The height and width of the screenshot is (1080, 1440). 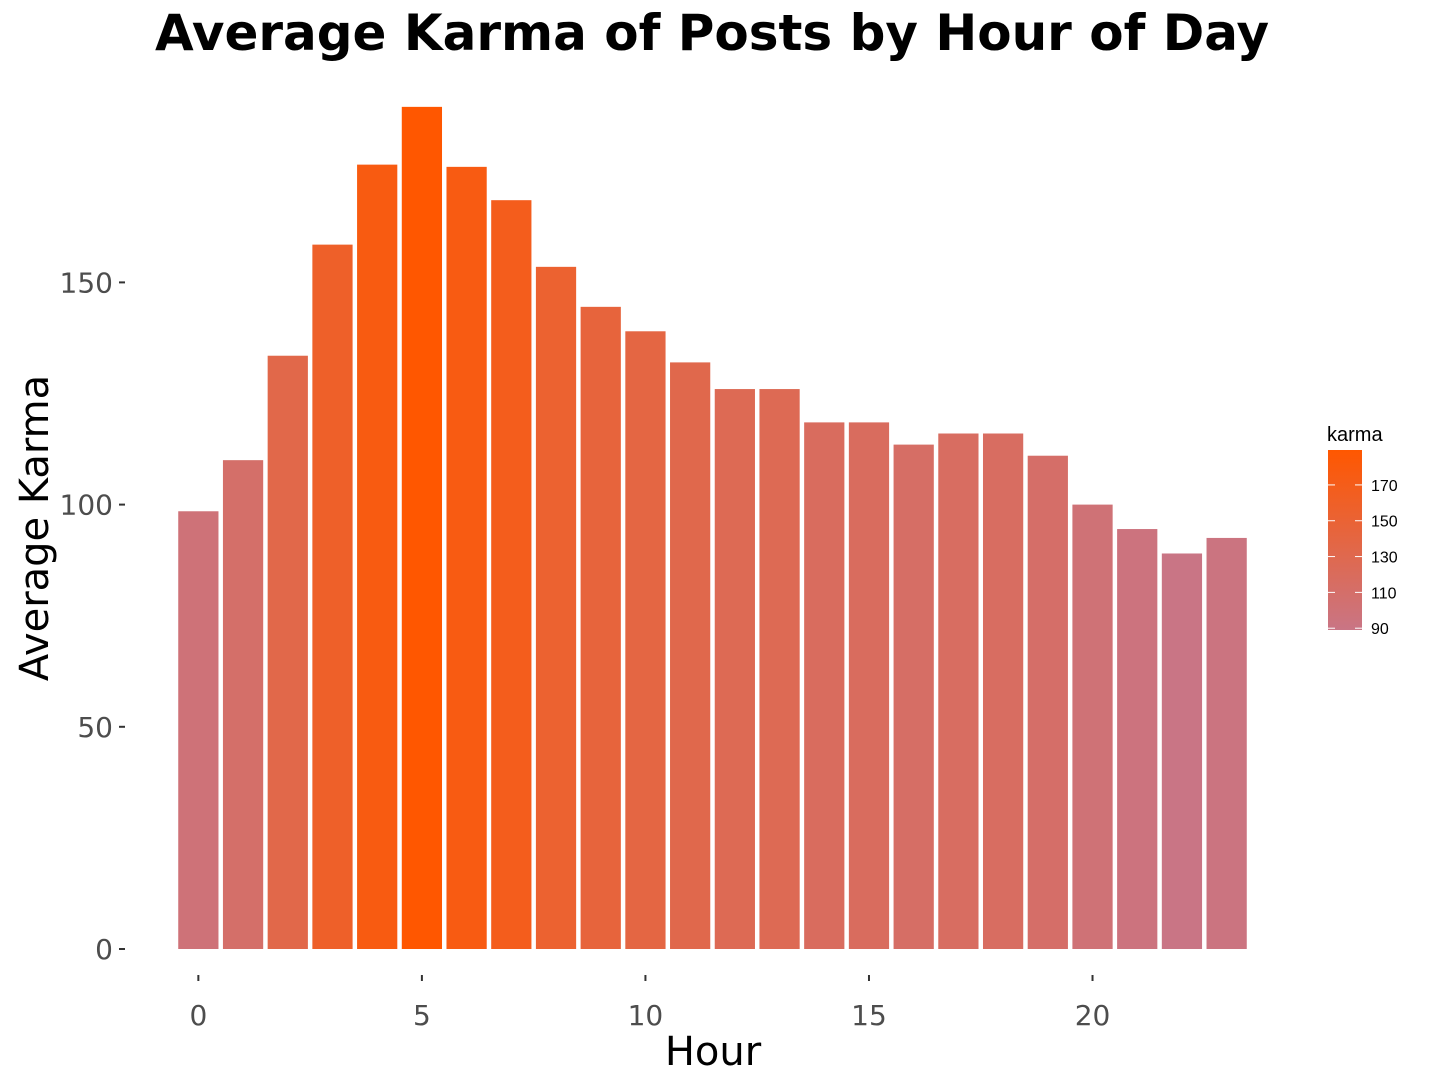 I want to click on y-axis-ticks: 0 50 100 150, so click(x=92, y=616).